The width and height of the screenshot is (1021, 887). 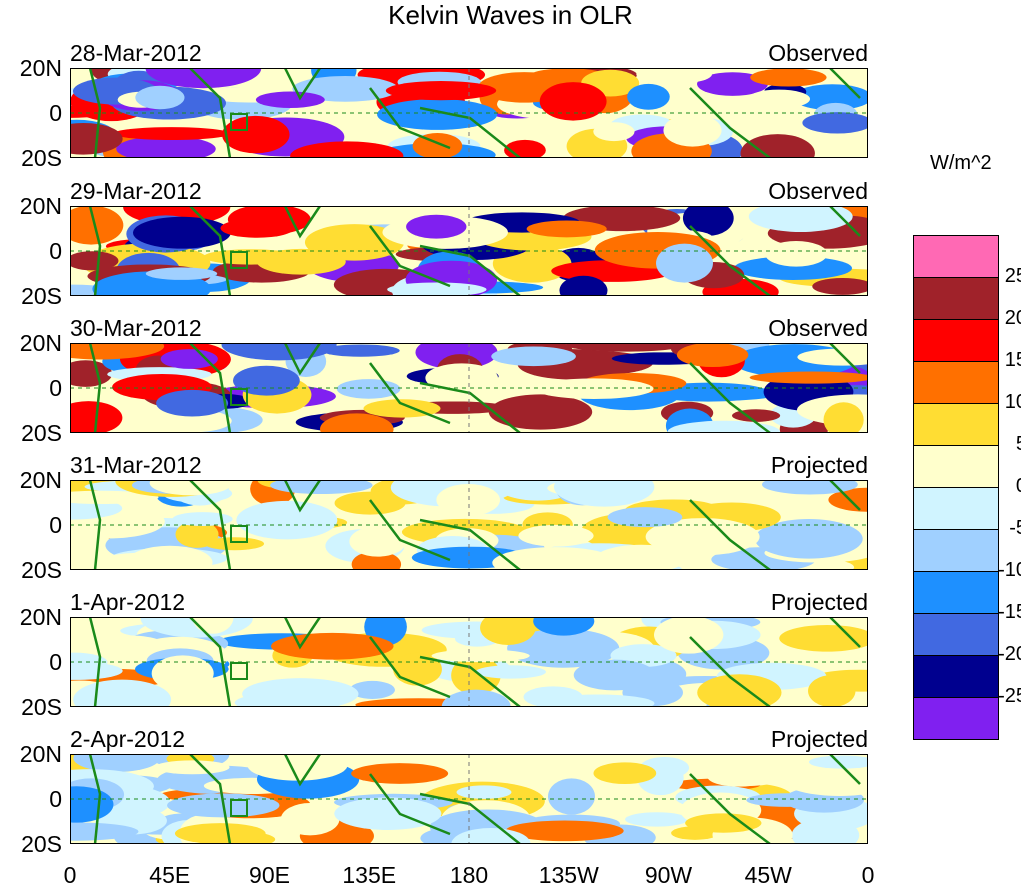 I want to click on colorbar-label: -20, so click(x=1009, y=654).